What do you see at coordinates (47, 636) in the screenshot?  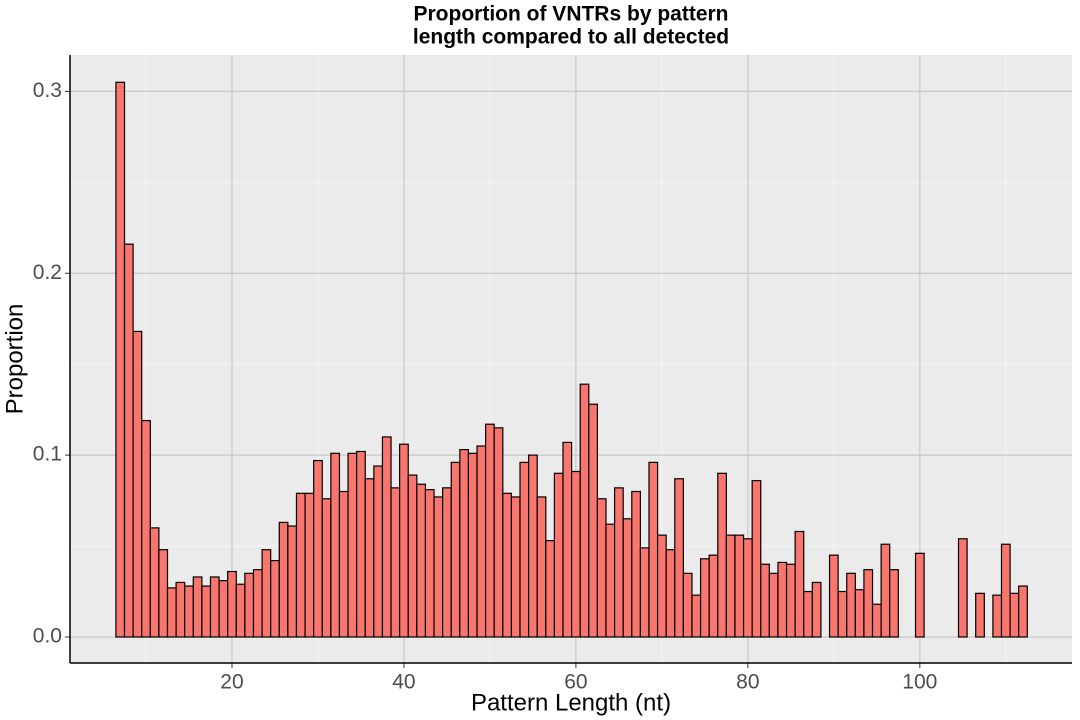 I see `y-tick-label: 0.0` at bounding box center [47, 636].